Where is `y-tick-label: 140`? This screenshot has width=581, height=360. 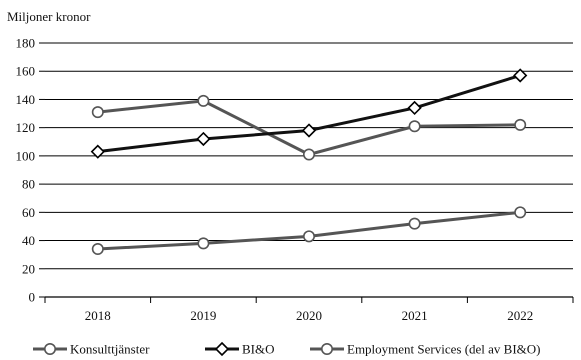
y-tick-label: 140 is located at coordinates (26, 99).